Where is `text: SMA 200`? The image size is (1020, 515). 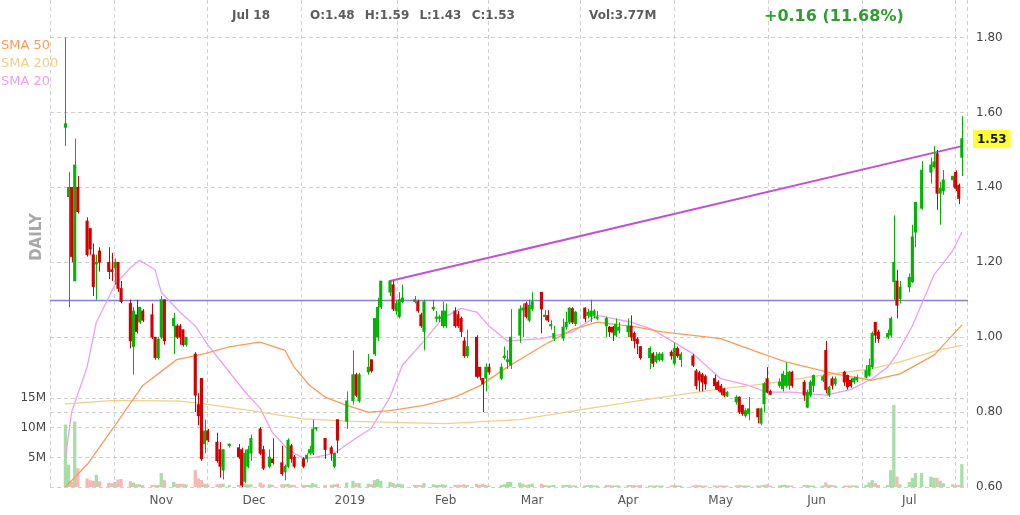 text: SMA 200 is located at coordinates (30, 63).